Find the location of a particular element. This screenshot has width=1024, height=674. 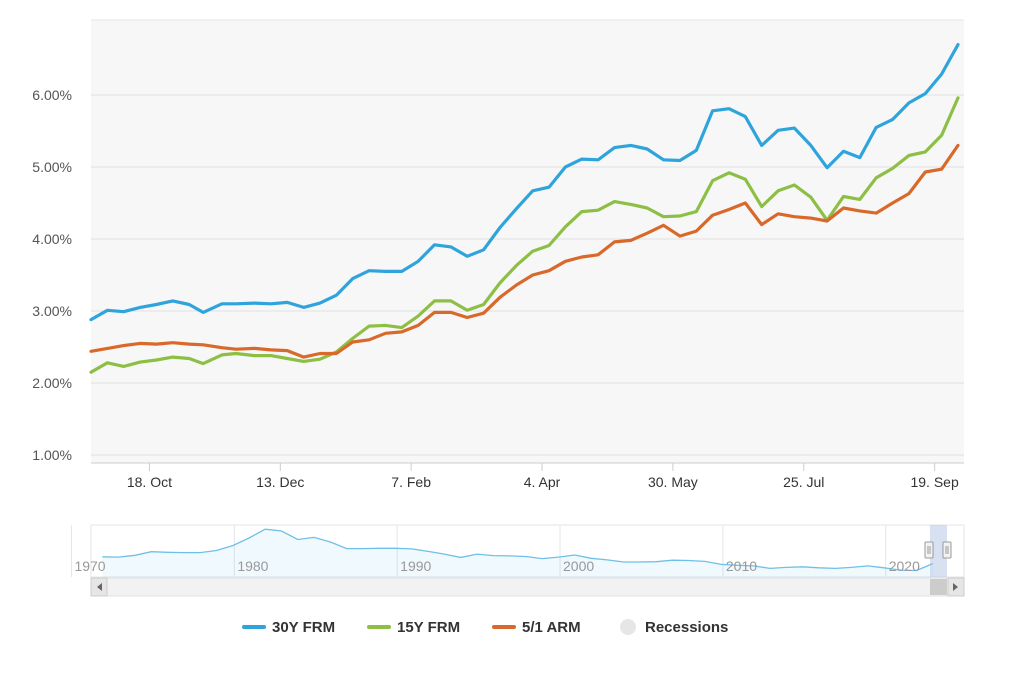

scroll-left-arrow-icon is located at coordinates (99, 587).